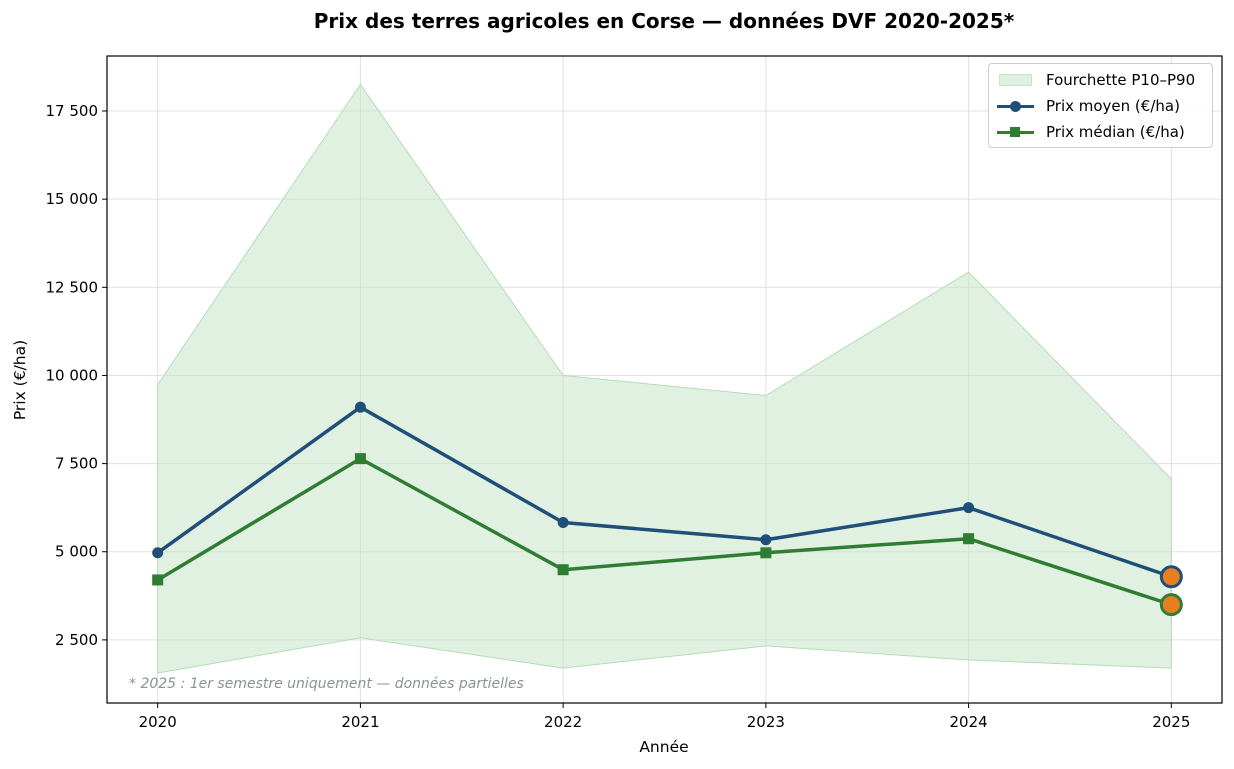 The height and width of the screenshot is (769, 1234). Describe the element at coordinates (1015, 80) in the screenshot. I see `band-swatch-icon` at that location.